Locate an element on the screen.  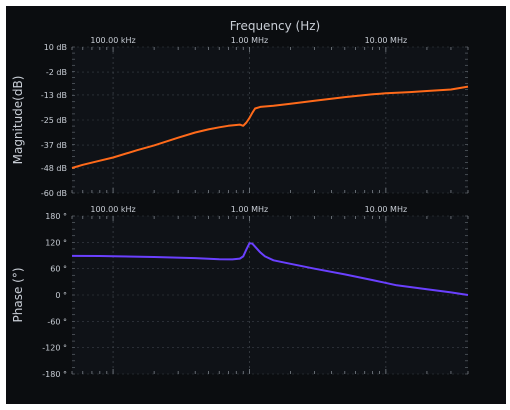
phase-x-tick-label: 10.00 MHz is located at coordinates (386, 209).